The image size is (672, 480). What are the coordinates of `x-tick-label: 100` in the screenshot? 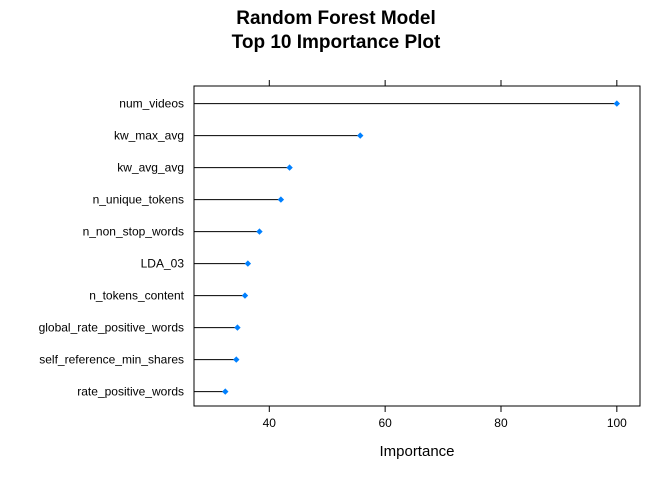 It's located at (617, 423).